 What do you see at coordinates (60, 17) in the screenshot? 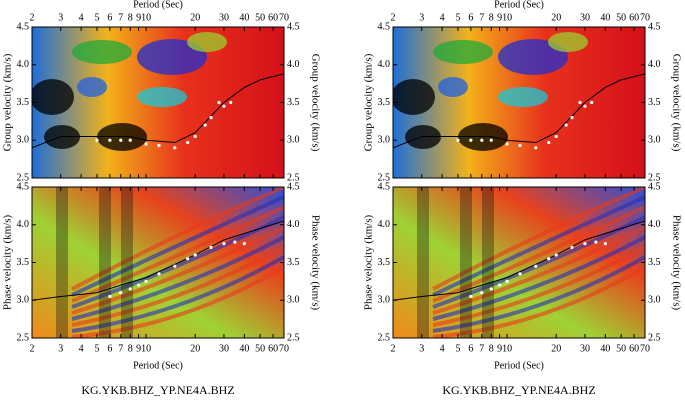
I see `x-tick-label: 3` at bounding box center [60, 17].